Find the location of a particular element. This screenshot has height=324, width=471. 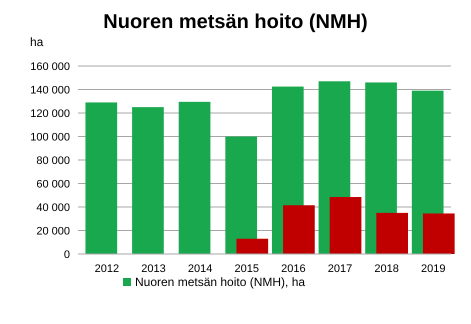

x-tick-label: 2012 is located at coordinates (107, 269).